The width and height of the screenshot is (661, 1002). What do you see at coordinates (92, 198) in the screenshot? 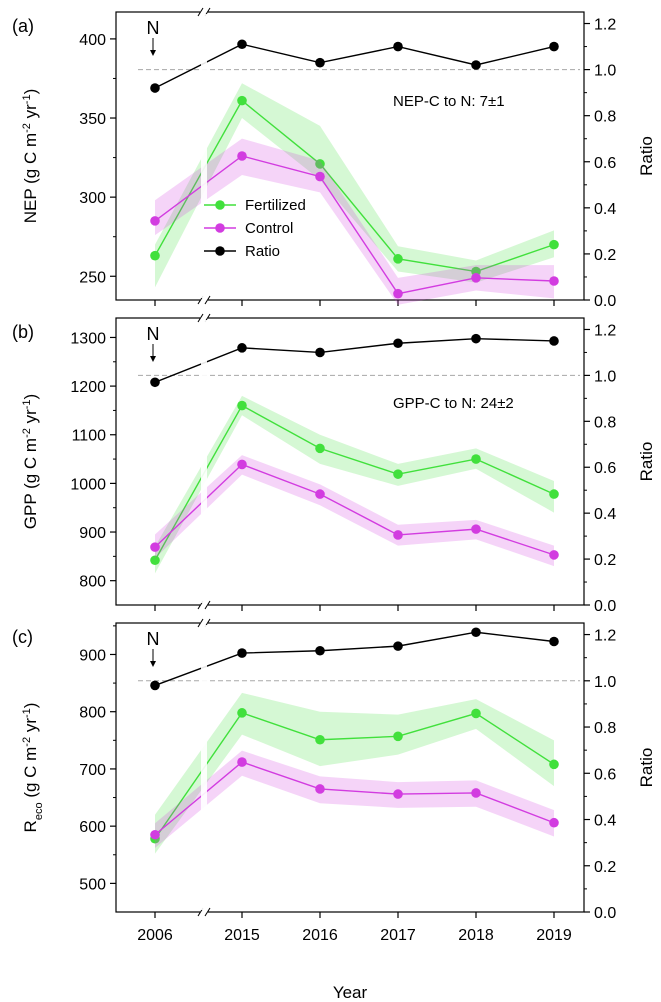
I see `y-tick-label: 300` at bounding box center [92, 198].